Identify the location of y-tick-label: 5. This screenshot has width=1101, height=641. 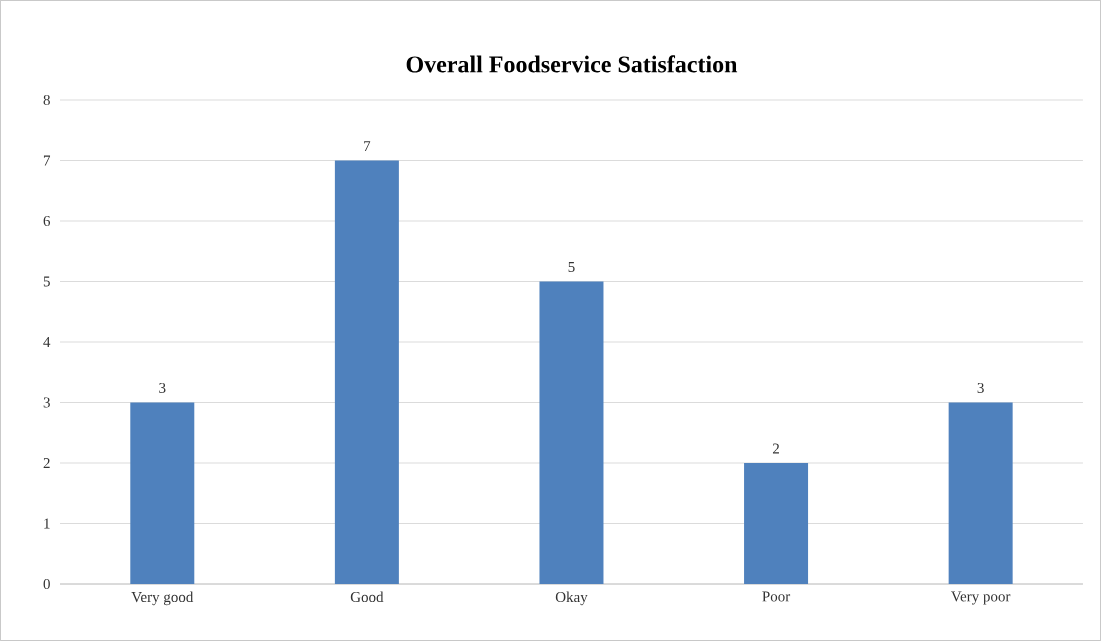
(46, 281).